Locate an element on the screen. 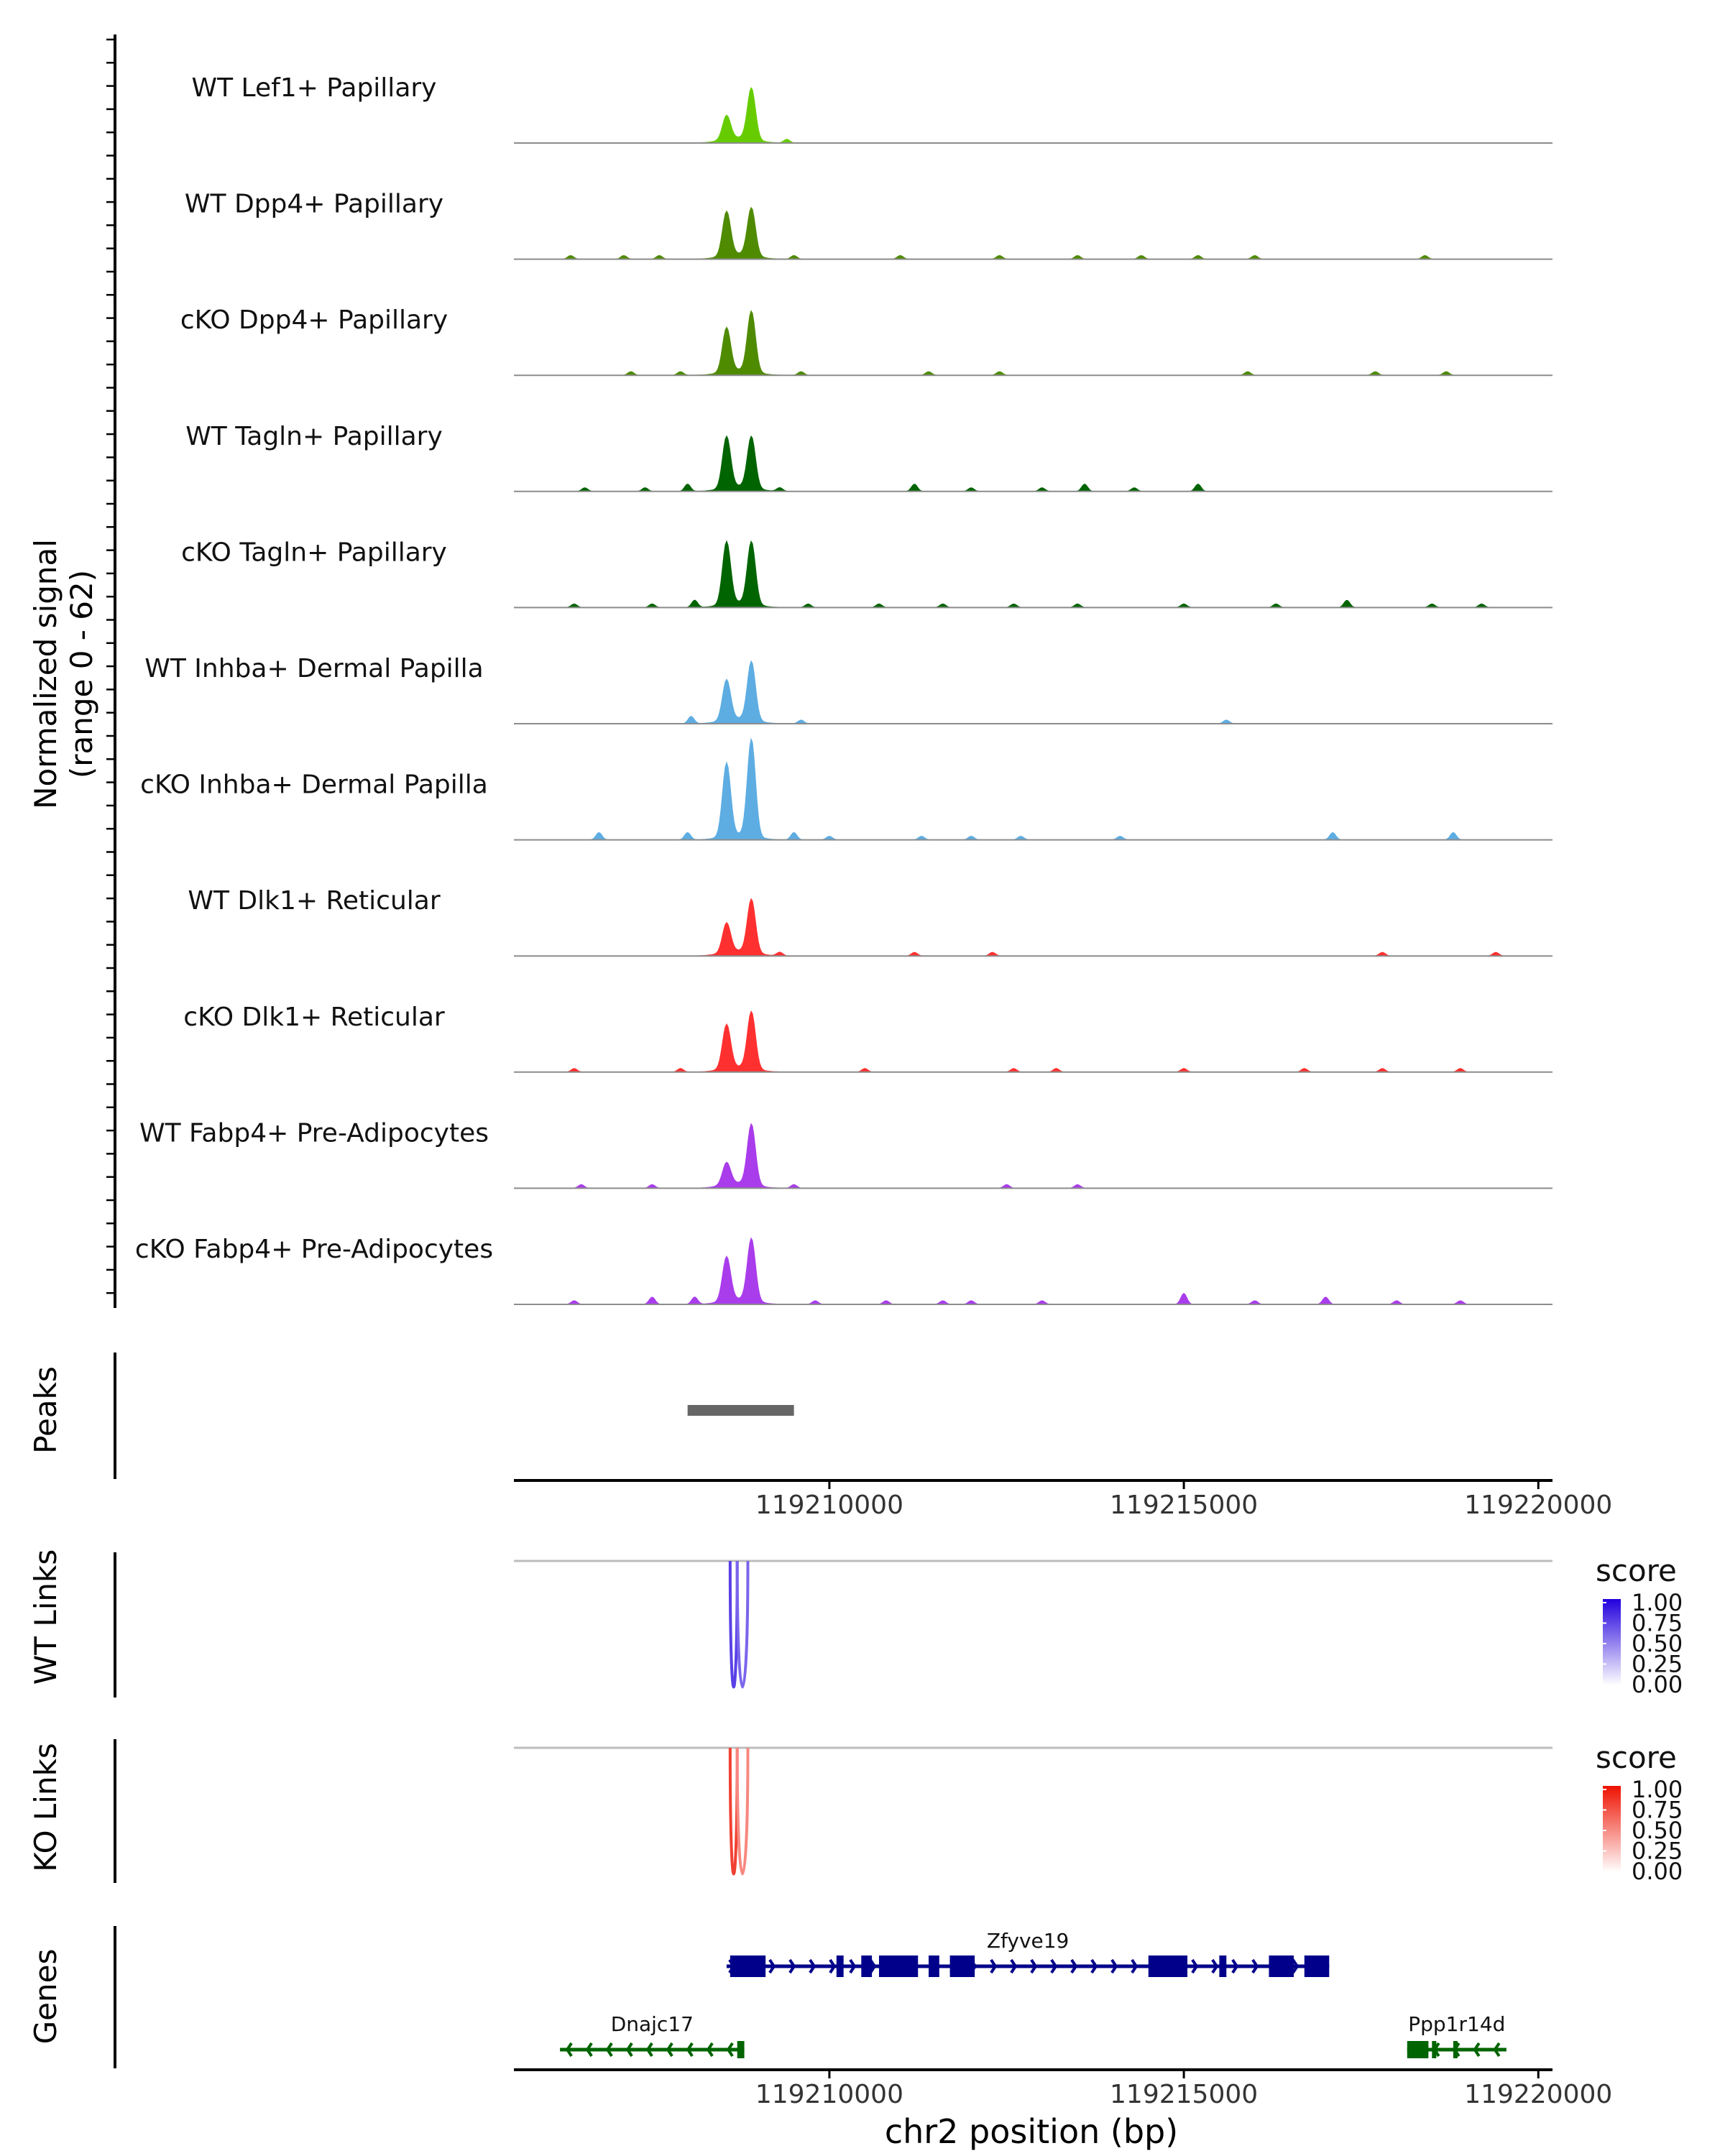 This screenshot has width=1725, height=2156. gene-zfyve19: Zfyve19 is located at coordinates (1028, 1953).